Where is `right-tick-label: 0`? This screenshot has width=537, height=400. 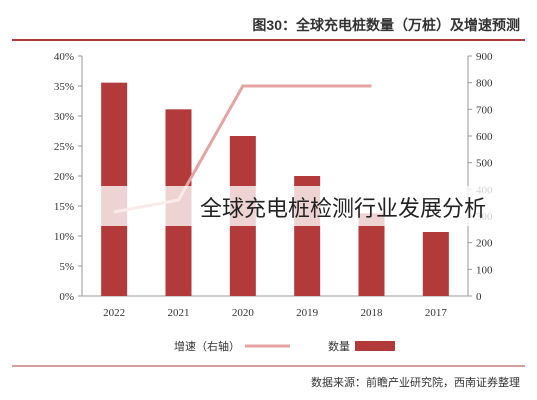
right-tick-label: 0 is located at coordinates (479, 297).